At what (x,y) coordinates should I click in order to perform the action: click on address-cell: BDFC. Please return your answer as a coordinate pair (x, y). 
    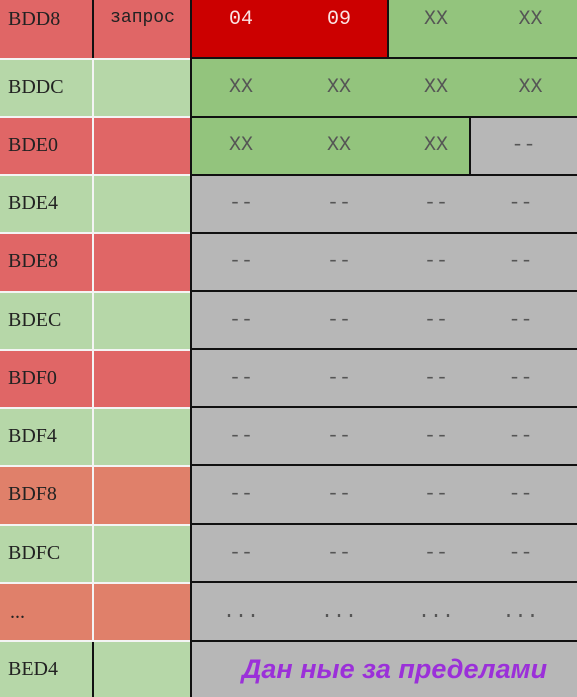
    Looking at the image, I should click on (46, 553).